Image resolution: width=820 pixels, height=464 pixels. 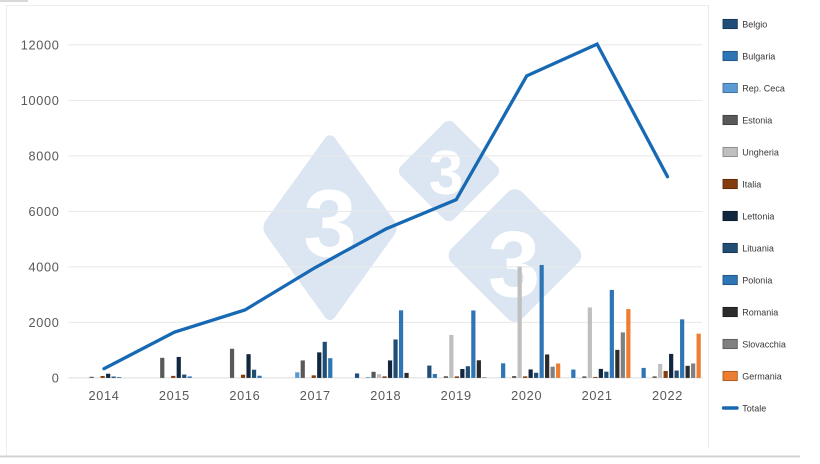 What do you see at coordinates (56, 379) in the screenshot?
I see `svg-text: 0` at bounding box center [56, 379].